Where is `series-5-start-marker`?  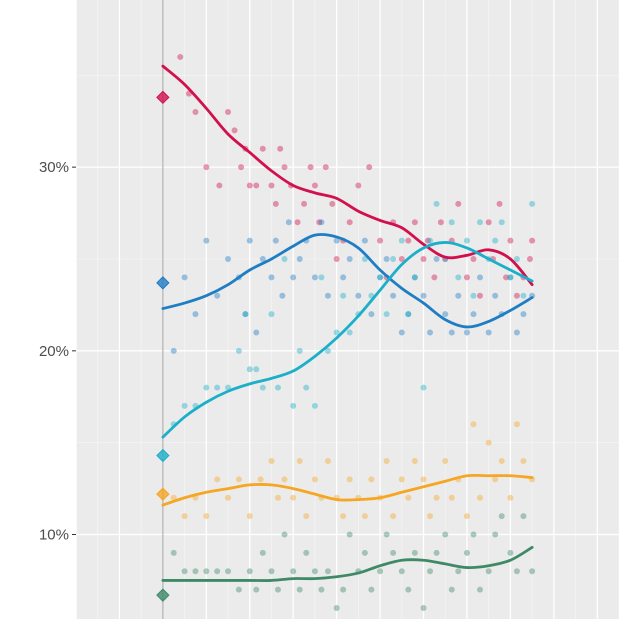 series-5-start-marker is located at coordinates (163, 595).